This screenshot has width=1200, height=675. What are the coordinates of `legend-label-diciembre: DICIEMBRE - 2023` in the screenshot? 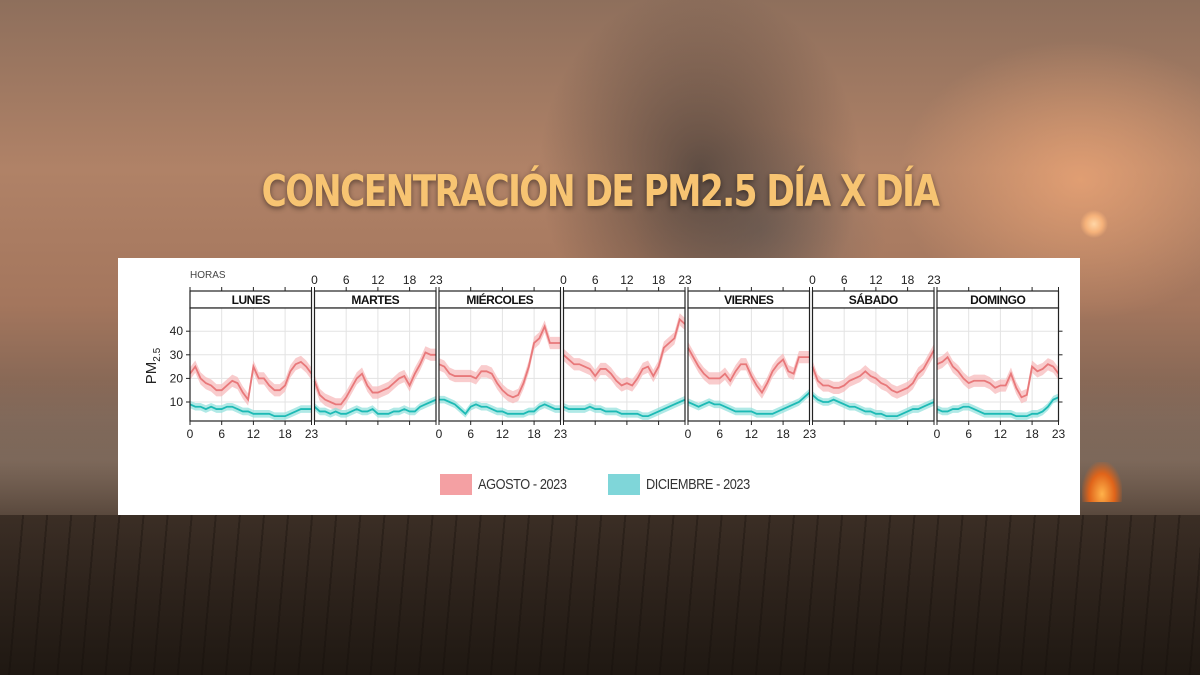 It's located at (698, 484).